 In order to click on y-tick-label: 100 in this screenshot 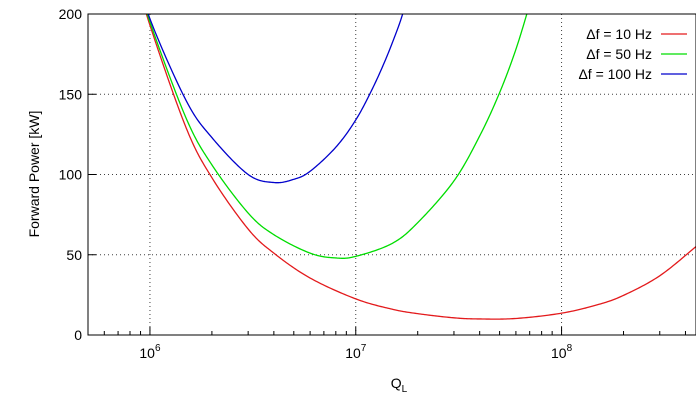, I will do `click(71, 175)`.